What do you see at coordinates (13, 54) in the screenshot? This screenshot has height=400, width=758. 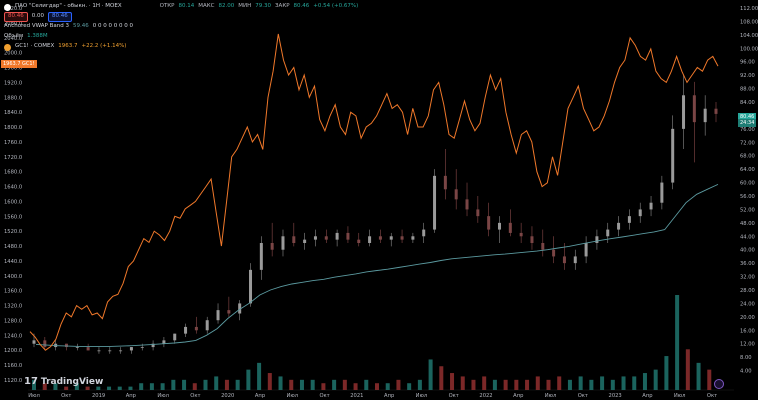 I see `left-axis-tick: 2000.0` at bounding box center [13, 54].